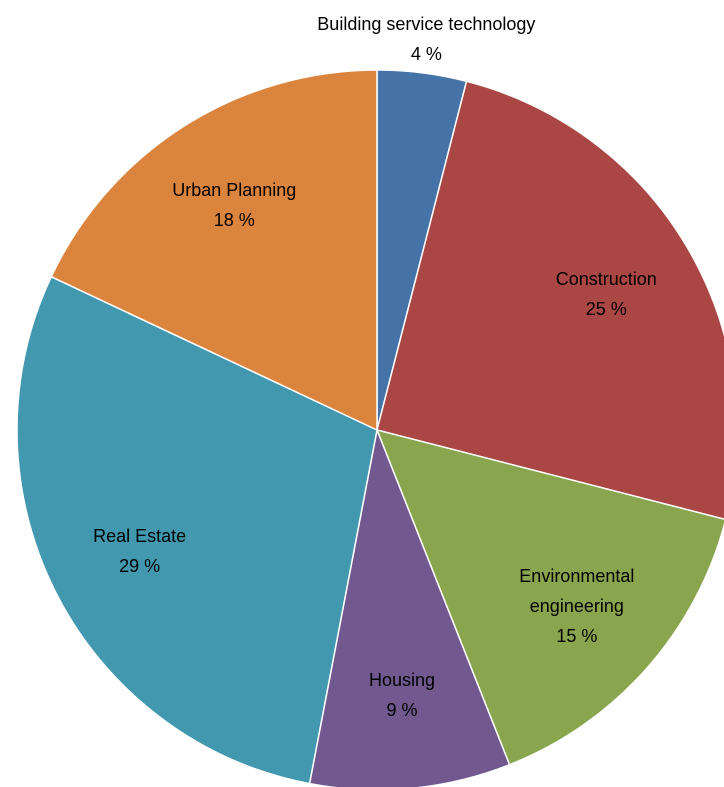 This screenshot has height=787, width=724. I want to click on slice-name: Environmental engineering, so click(577, 591).